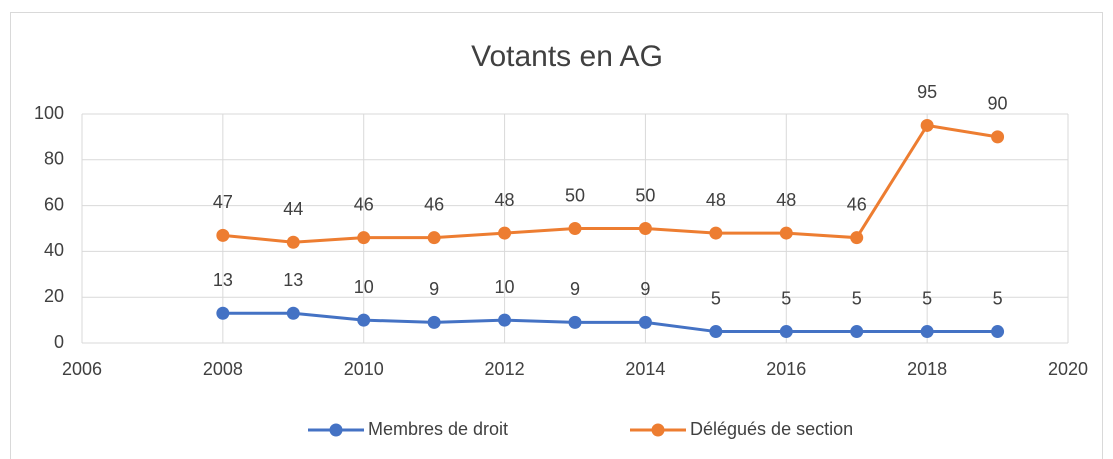 Image resolution: width=1113 pixels, height=459 pixels. Describe the element at coordinates (293, 209) in the screenshot. I see `data-label: 44` at that location.